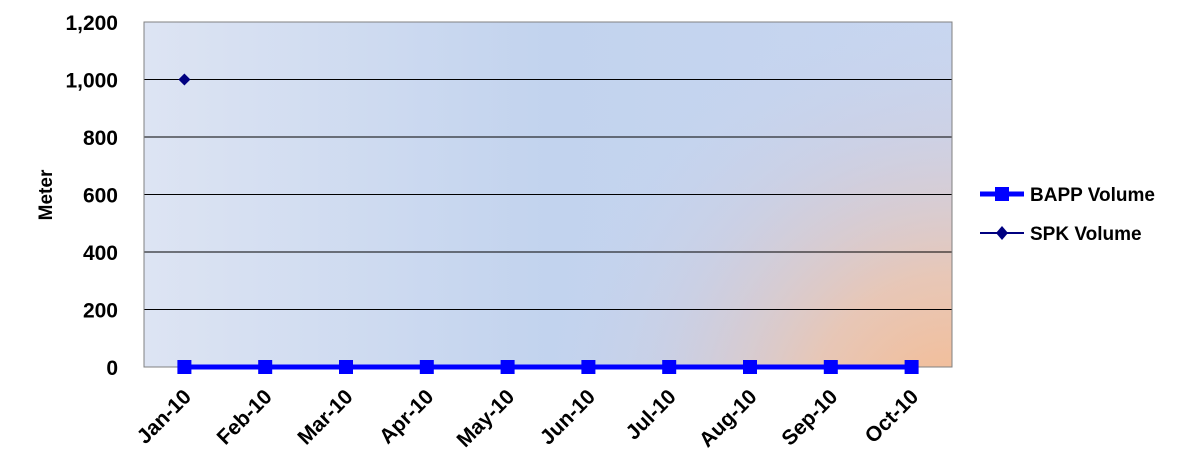  I want to click on x-tick-label: Oct-10, so click(892, 416).